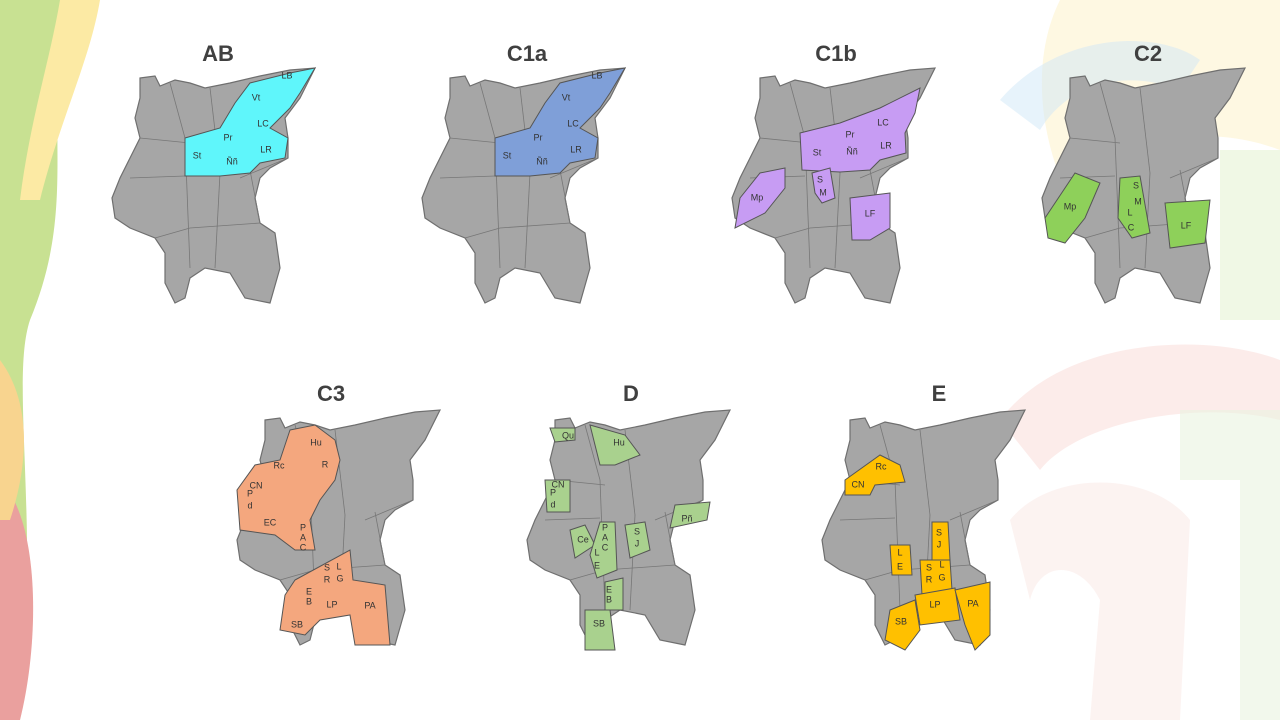 The height and width of the screenshot is (720, 1280). What do you see at coordinates (339, 578) in the screenshot?
I see `district-label: G` at bounding box center [339, 578].